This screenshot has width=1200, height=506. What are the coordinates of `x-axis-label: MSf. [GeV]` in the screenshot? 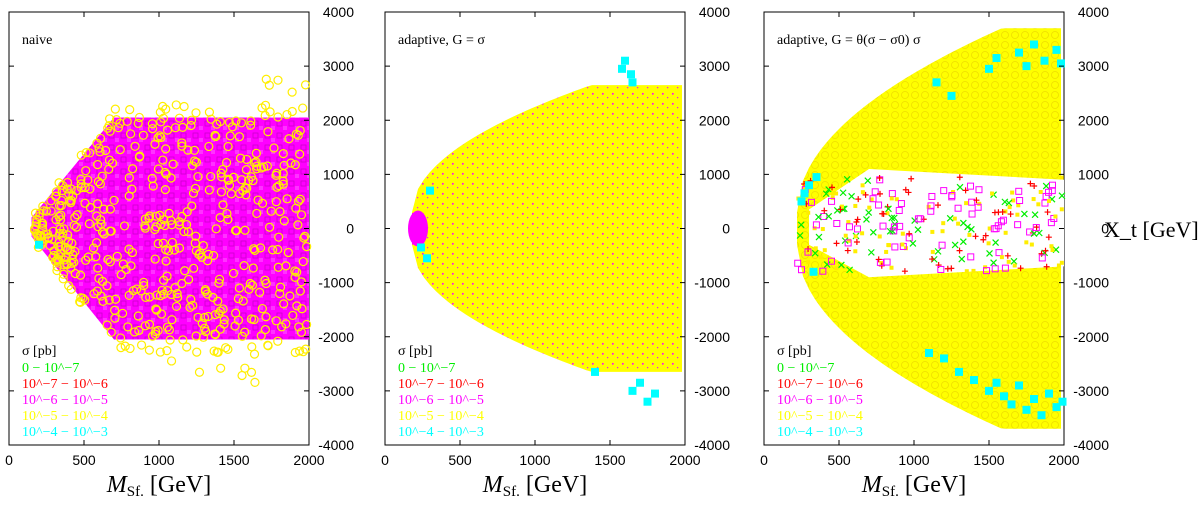 It's located at (534, 486).